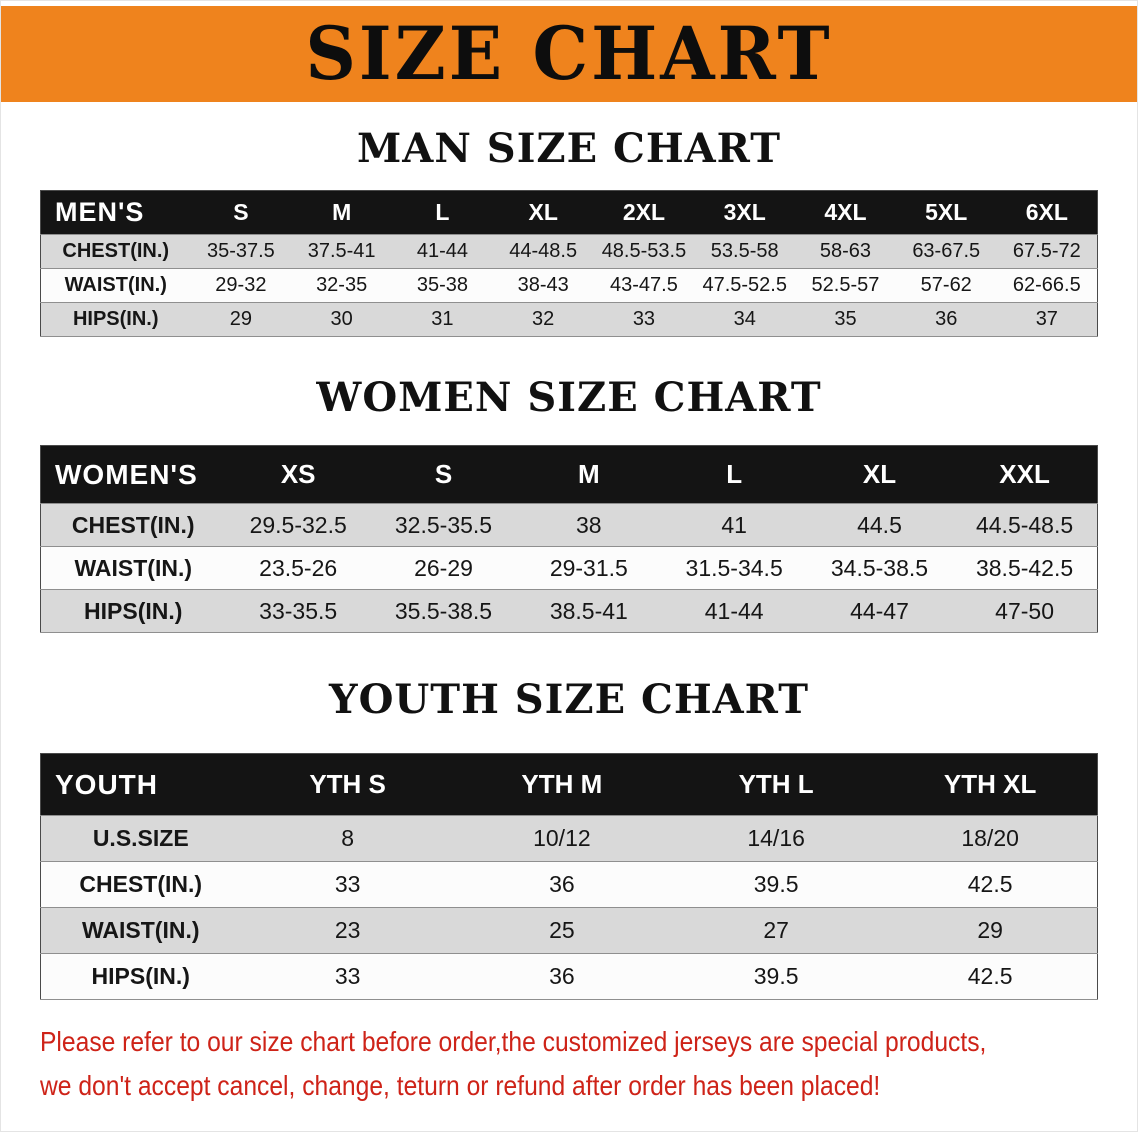  What do you see at coordinates (569, 976) in the screenshot?
I see `measurement-row: HIPS(IN.) 33 36 39.5 42.5` at bounding box center [569, 976].